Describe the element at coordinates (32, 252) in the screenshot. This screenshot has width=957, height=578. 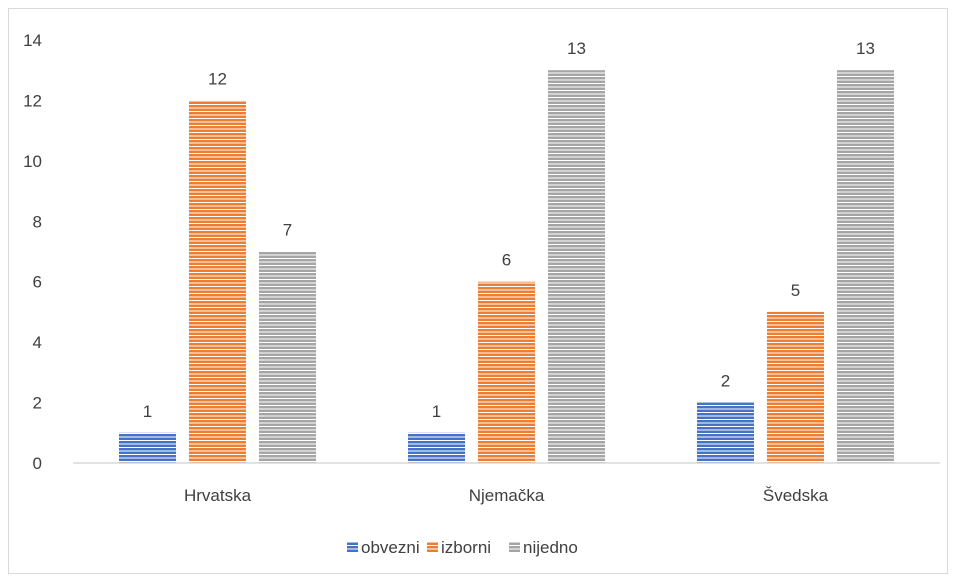
I see `y-axis-ticks: 0 2 4 6 8 10 12 14` at that location.